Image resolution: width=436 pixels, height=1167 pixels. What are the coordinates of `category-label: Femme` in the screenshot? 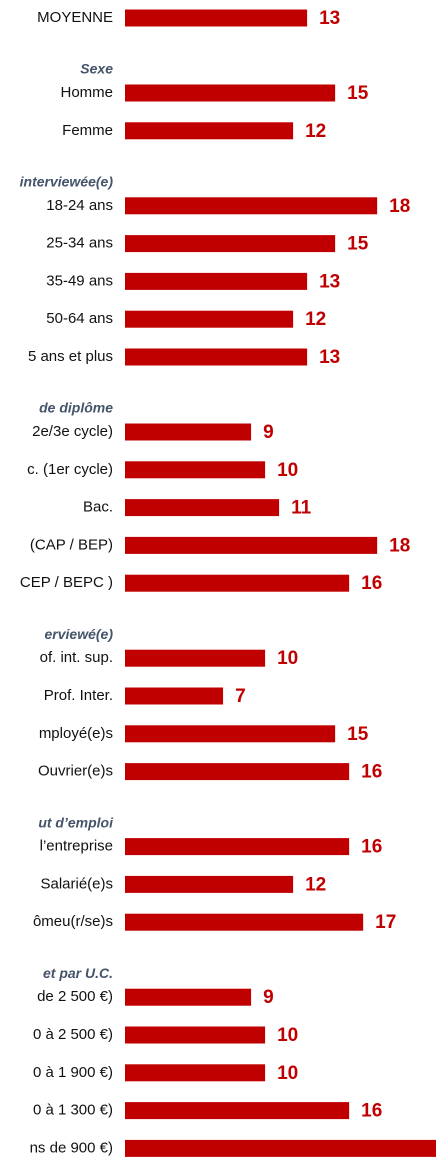 It's located at (87, 130).